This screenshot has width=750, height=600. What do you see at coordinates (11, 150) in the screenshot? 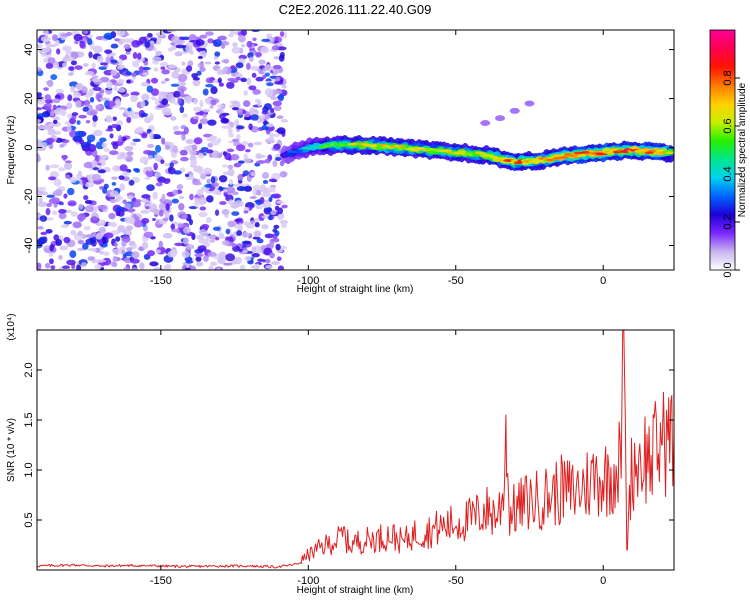
I see `spectrogram-y-axis-title: Frequency (Hz)` at bounding box center [11, 150].